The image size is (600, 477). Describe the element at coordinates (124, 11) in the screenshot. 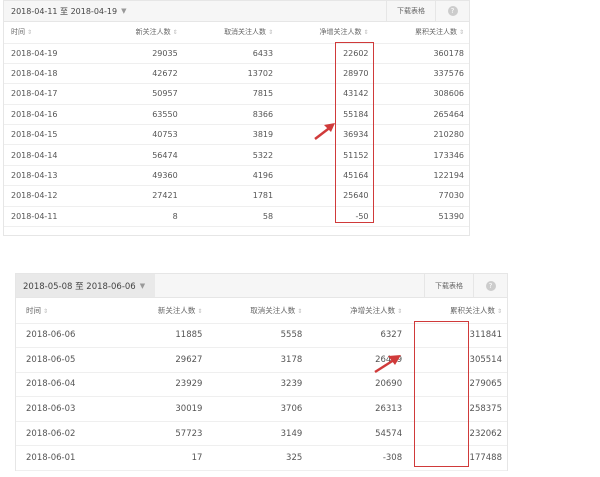

I see `dropdown-triangle-icon: ▼` at that location.